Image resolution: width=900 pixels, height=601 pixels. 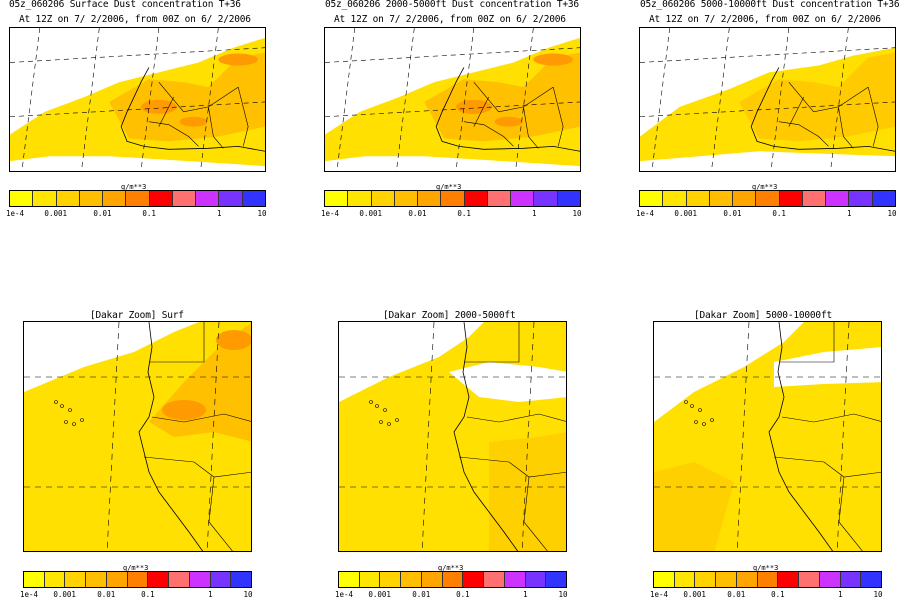 I want to click on panel-4-title: [Dakar Zoom] Surf, so click(x=137, y=315).